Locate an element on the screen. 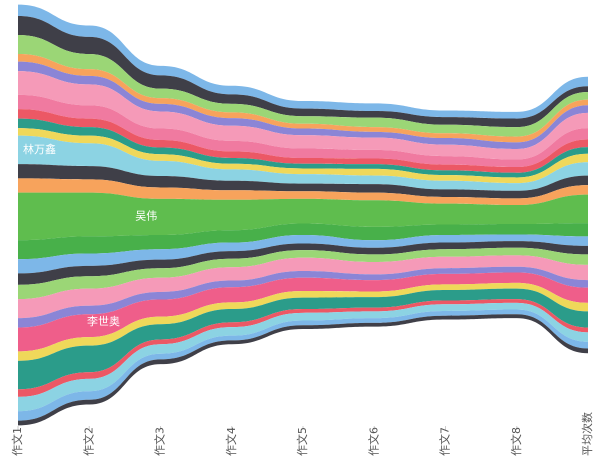  x-tick-label: 平均次数 is located at coordinates (587, 434).